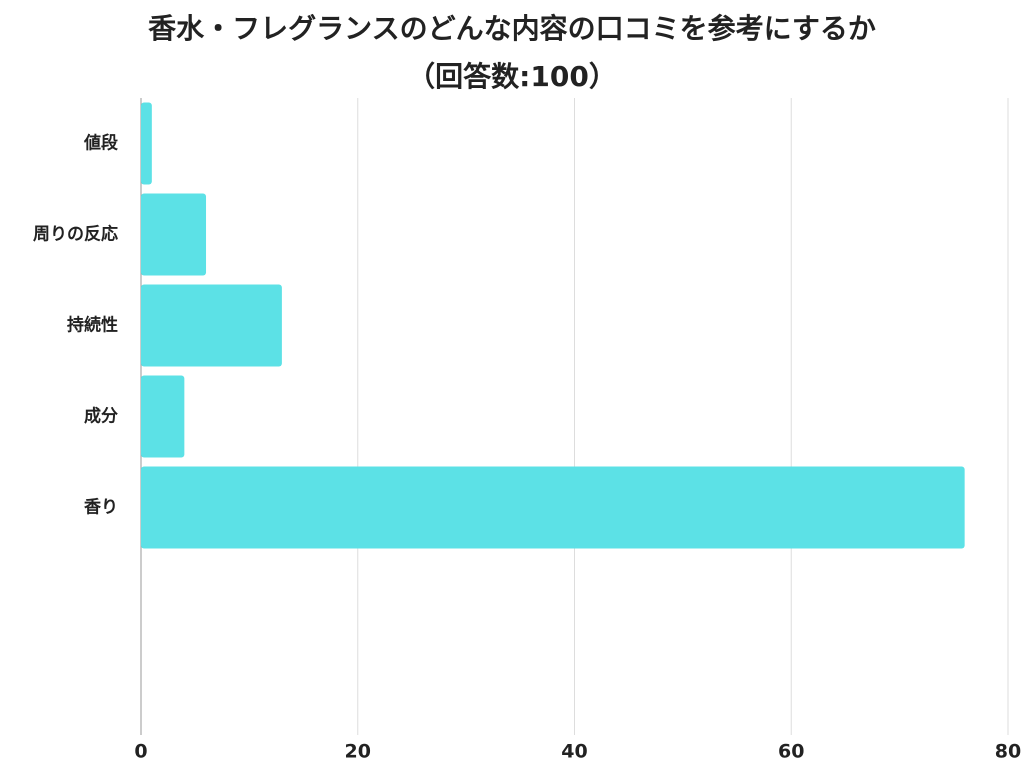  Describe the element at coordinates (1008, 752) in the screenshot. I see `x-tick-label: 80` at that location.